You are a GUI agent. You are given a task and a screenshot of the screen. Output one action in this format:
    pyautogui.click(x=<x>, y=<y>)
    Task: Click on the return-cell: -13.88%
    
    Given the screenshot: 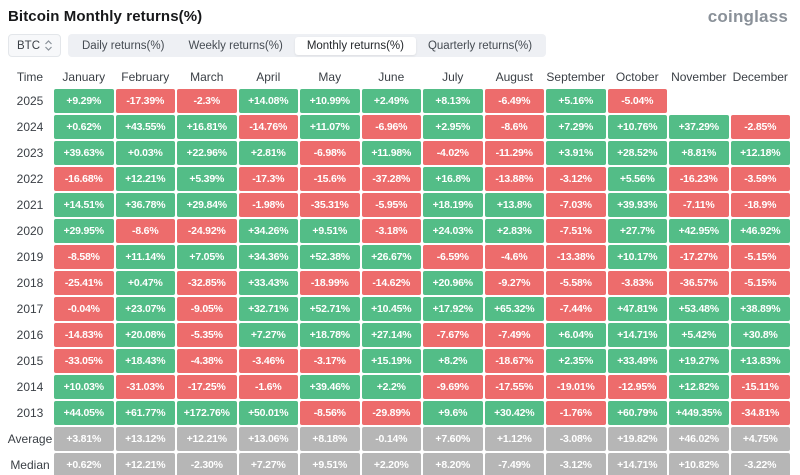 What is the action you would take?
    pyautogui.click(x=514, y=179)
    